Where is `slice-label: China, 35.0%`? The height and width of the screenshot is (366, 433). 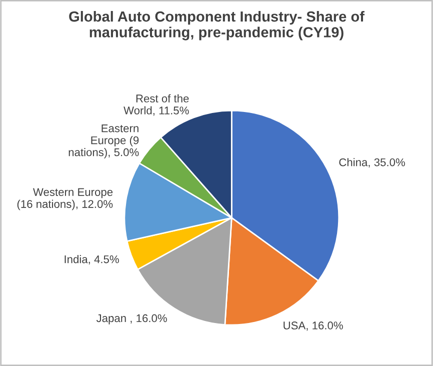
slice-label: China, 35.0% is located at coordinates (372, 163).